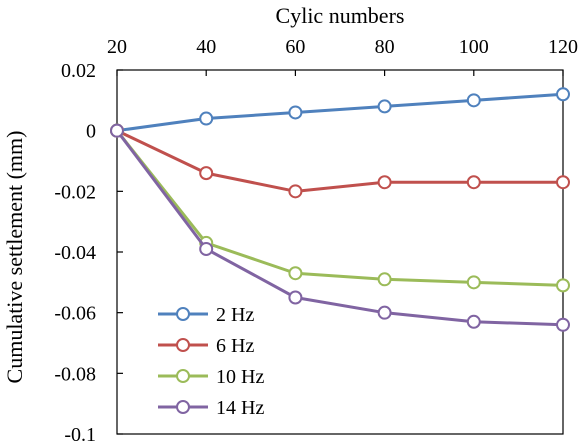 The width and height of the screenshot is (584, 443). Describe the element at coordinates (240, 377) in the screenshot. I see `legend-label: 10 Hz` at that location.